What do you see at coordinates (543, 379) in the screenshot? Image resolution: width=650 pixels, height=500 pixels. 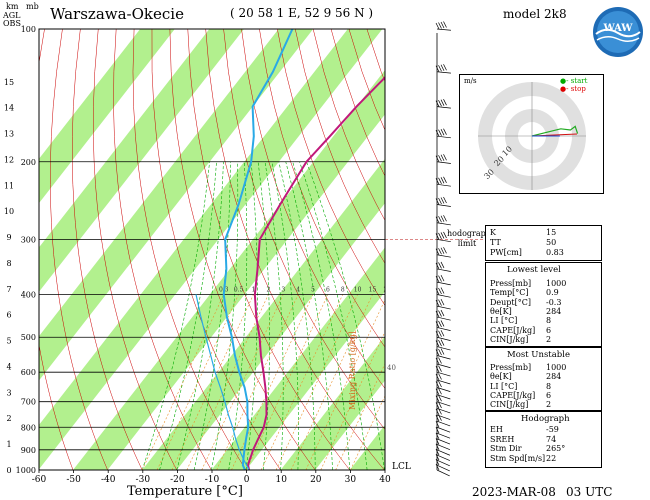 I see `most-unstable-panel` at bounding box center [543, 379].